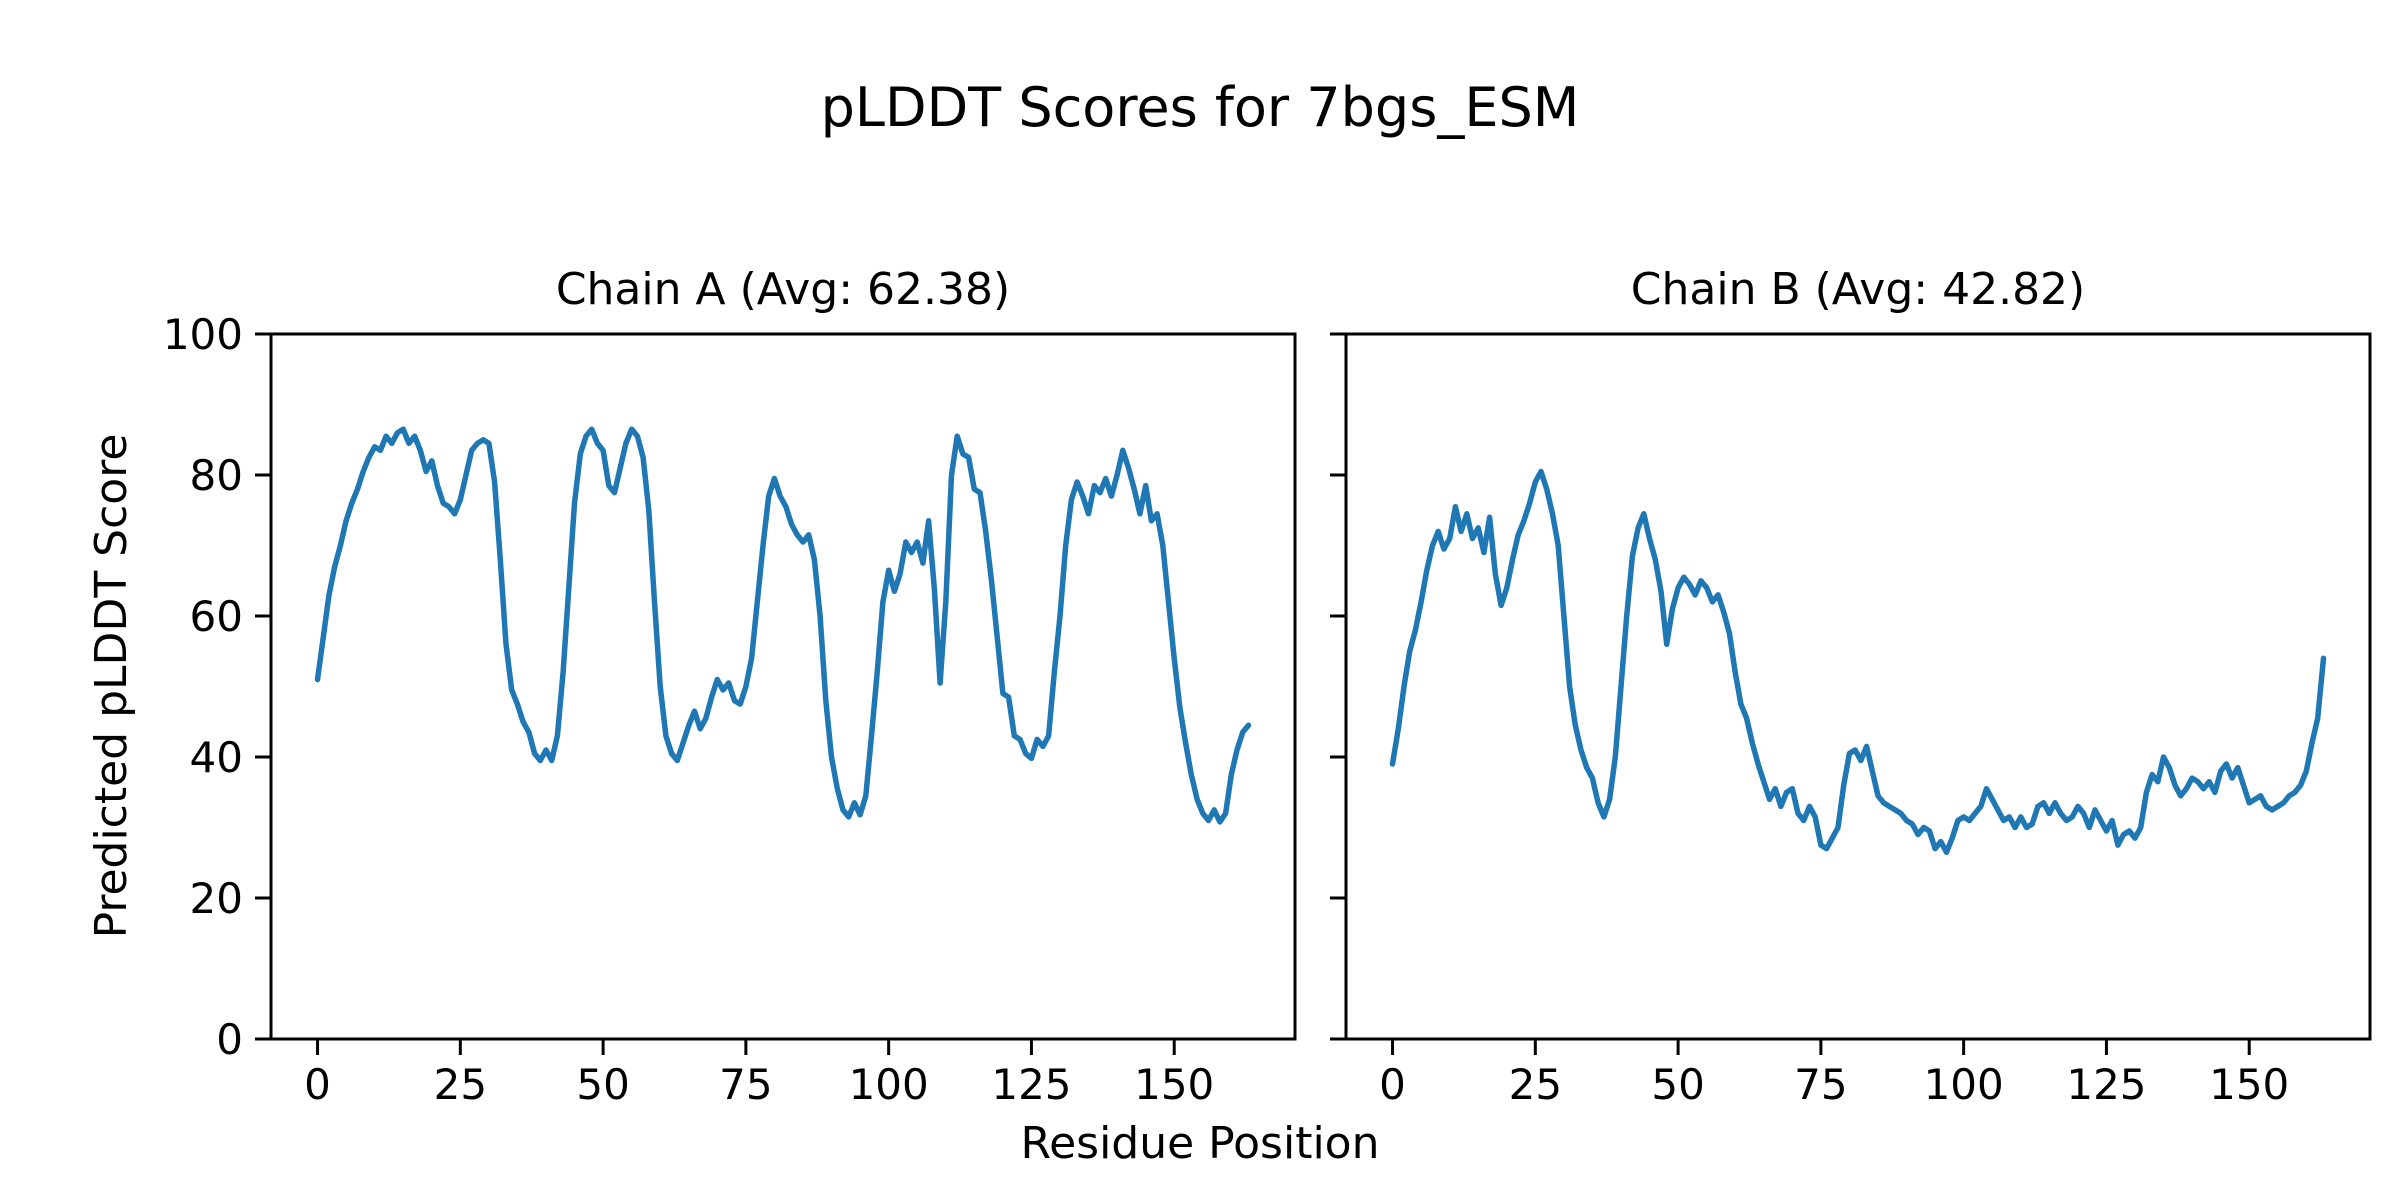  Describe the element at coordinates (1200, 107) in the screenshot. I see `figure-title: pLDDT Scores for 7bgs_ESM` at that location.